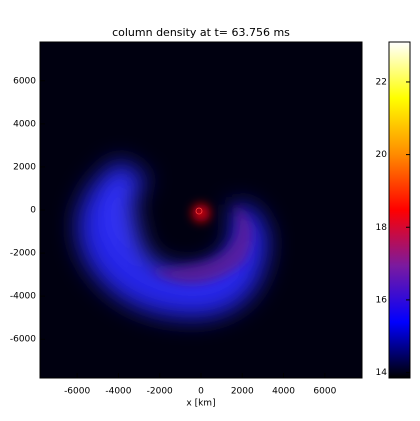  Describe the element at coordinates (382, 300) in the screenshot. I see `colorbar-tick-label: 16` at that location.